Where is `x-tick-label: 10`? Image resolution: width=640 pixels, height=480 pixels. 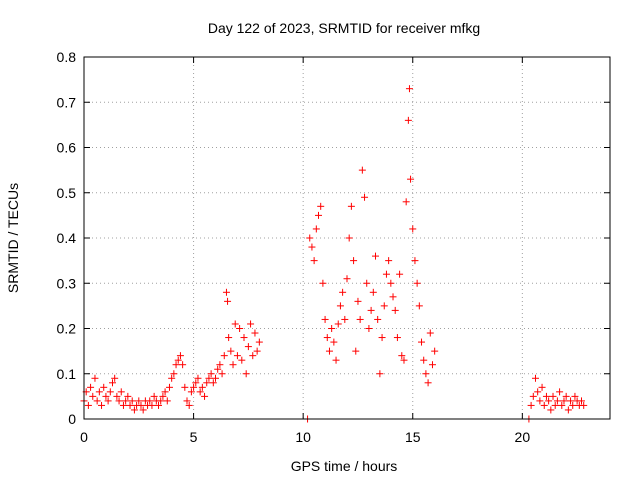
x-tick-label: 10 is located at coordinates (303, 437).